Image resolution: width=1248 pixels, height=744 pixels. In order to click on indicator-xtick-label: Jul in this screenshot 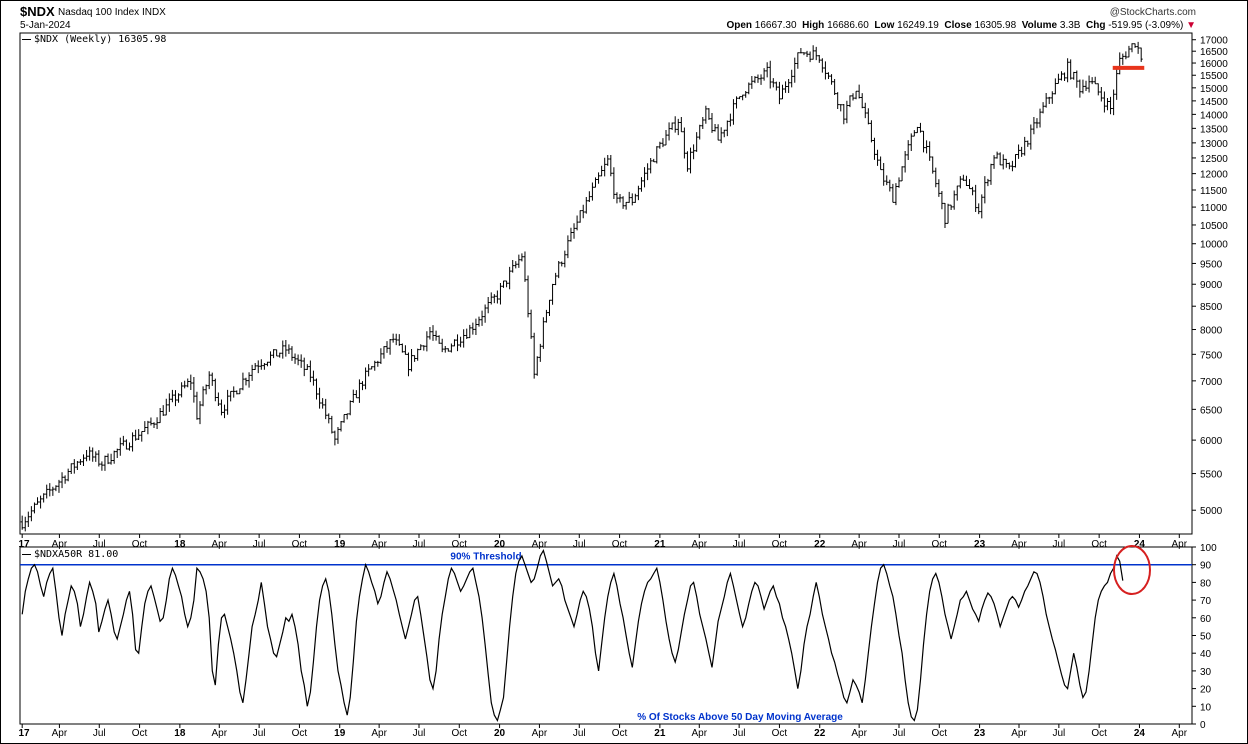, I will do `click(259, 733)`.